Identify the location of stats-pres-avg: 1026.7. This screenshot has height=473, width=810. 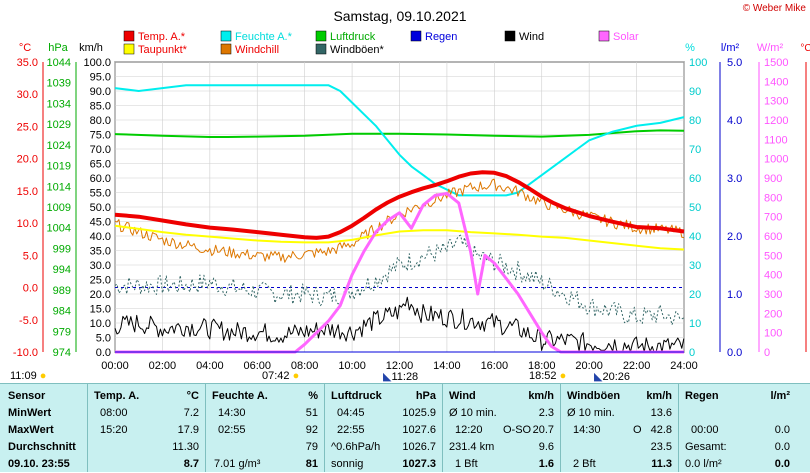
(419, 447).